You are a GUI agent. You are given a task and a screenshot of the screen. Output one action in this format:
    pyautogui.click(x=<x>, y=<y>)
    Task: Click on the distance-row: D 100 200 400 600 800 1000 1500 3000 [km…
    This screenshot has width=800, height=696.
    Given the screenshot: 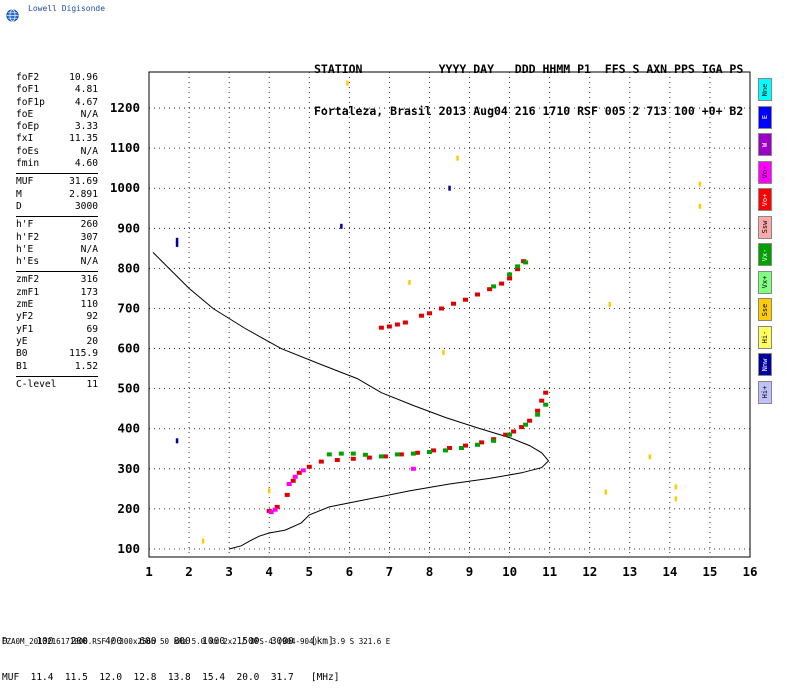 What is the action you would take?
    pyautogui.click(x=168, y=641)
    